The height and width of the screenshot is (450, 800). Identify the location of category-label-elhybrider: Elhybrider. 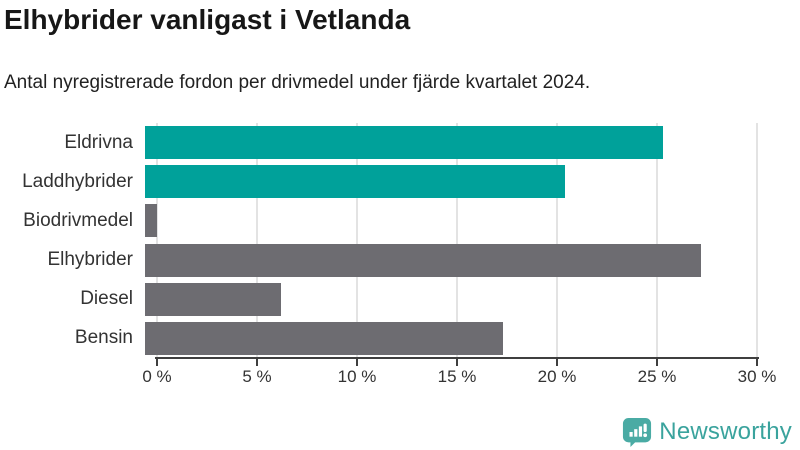
(90, 260).